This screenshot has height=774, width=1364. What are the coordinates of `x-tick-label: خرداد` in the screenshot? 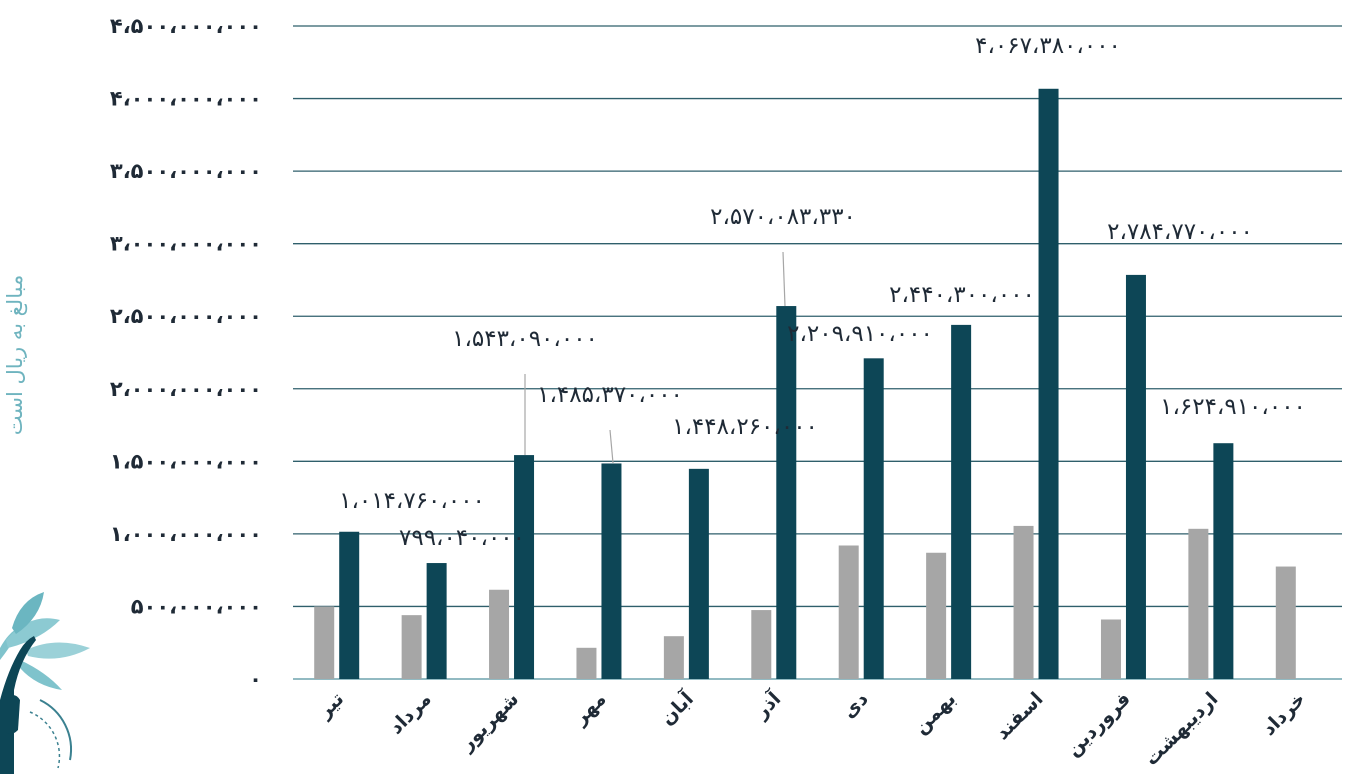 It's located at (1284, 714).